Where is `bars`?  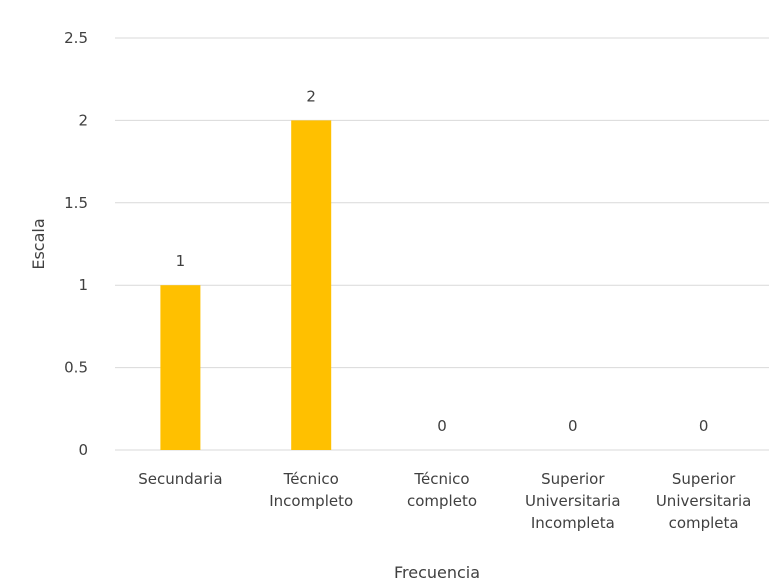 bars is located at coordinates (246, 285).